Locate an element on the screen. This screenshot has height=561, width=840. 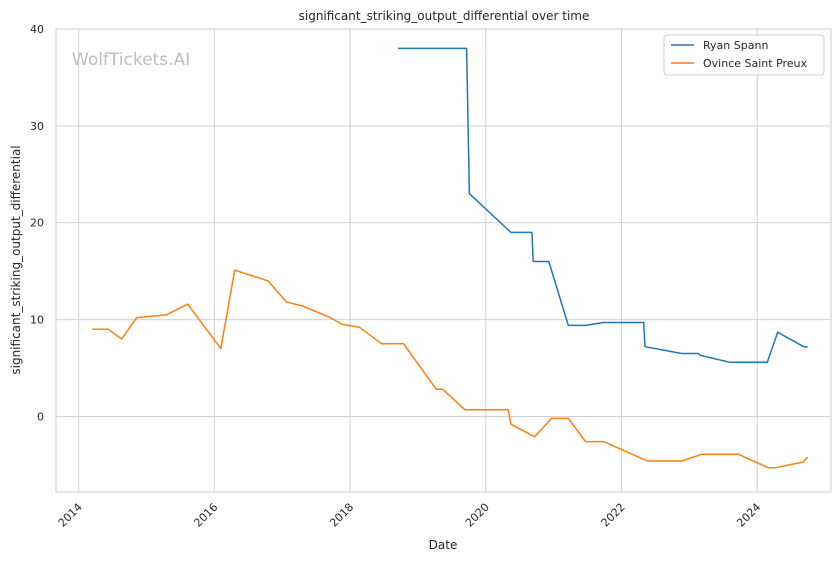
watermark-text: WolfTickets.AI is located at coordinates (131, 60).